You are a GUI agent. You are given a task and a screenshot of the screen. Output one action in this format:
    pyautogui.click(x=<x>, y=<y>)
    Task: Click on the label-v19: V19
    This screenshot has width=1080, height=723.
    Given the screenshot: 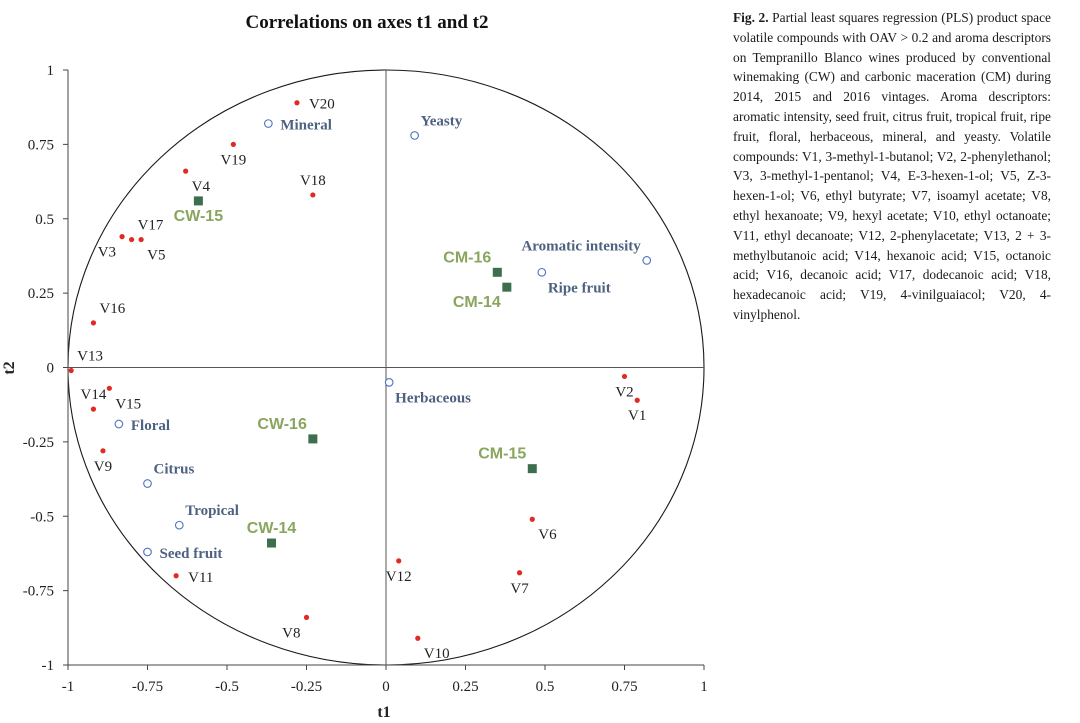 What is the action you would take?
    pyautogui.click(x=233, y=160)
    